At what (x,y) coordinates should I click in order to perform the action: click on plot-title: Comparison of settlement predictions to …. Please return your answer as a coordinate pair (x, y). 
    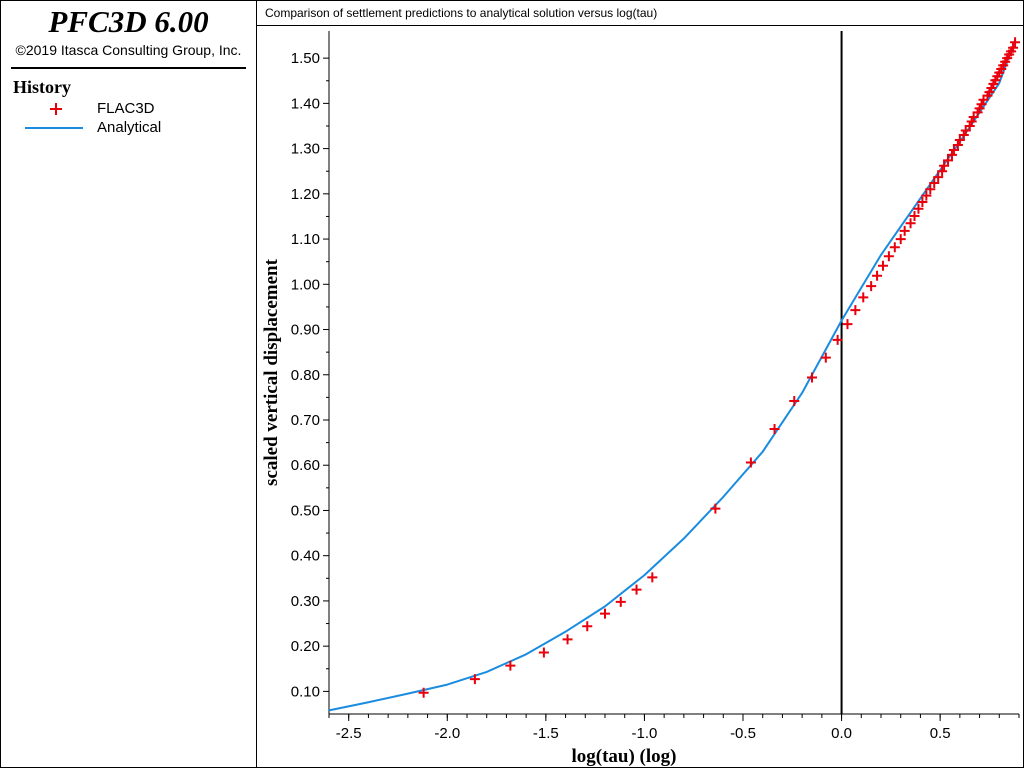
    Looking at the image, I should click on (461, 13).